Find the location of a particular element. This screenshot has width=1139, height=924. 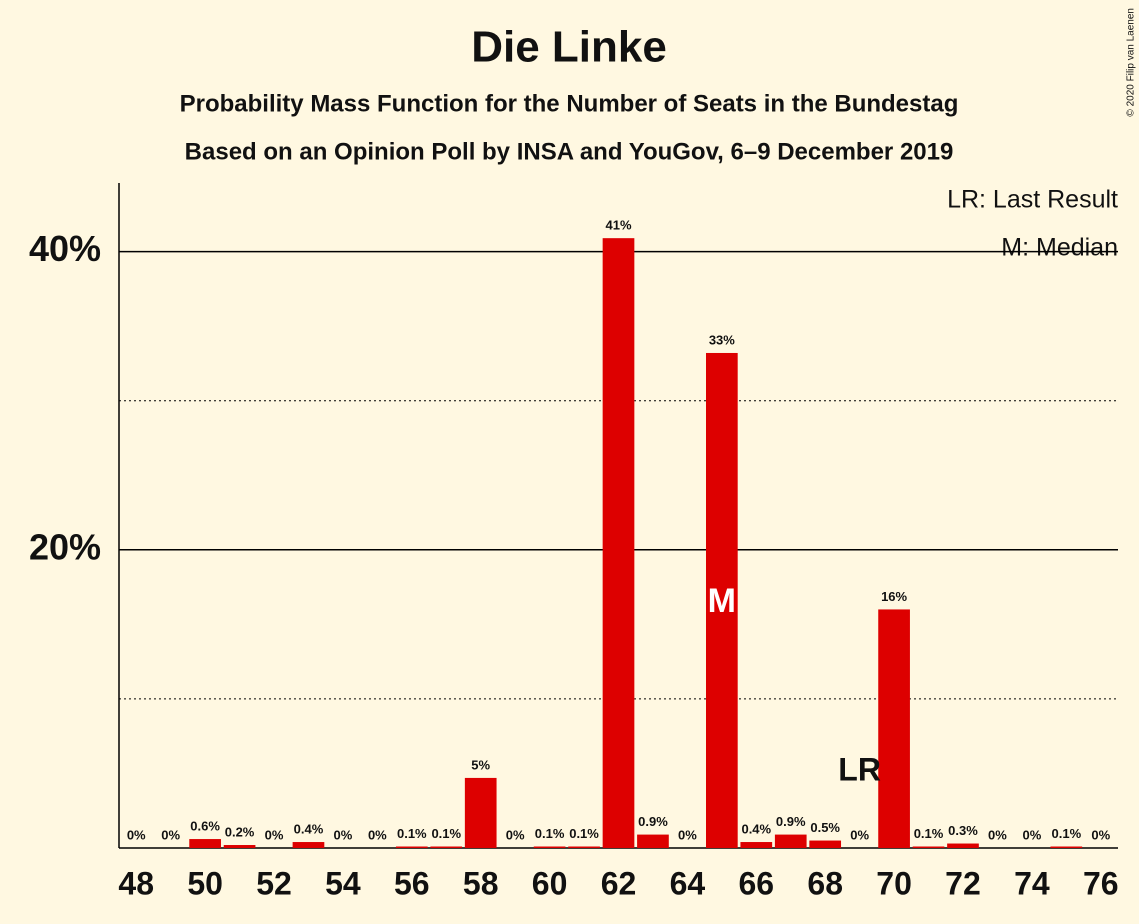

x-tick-label: 72 is located at coordinates (963, 883).